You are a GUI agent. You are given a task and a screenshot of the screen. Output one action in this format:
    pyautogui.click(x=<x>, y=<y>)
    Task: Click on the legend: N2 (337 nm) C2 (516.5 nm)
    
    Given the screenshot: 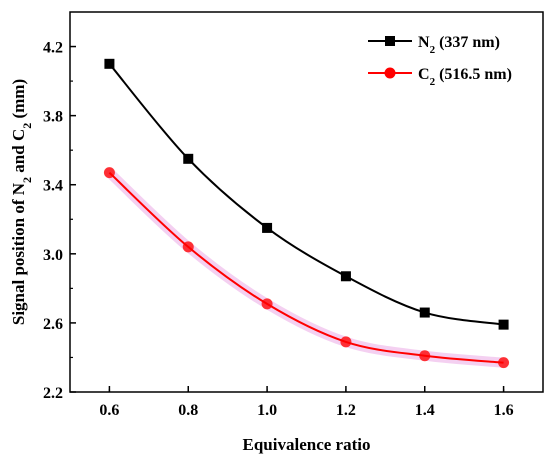 What is the action you would take?
    pyautogui.click(x=440, y=61)
    